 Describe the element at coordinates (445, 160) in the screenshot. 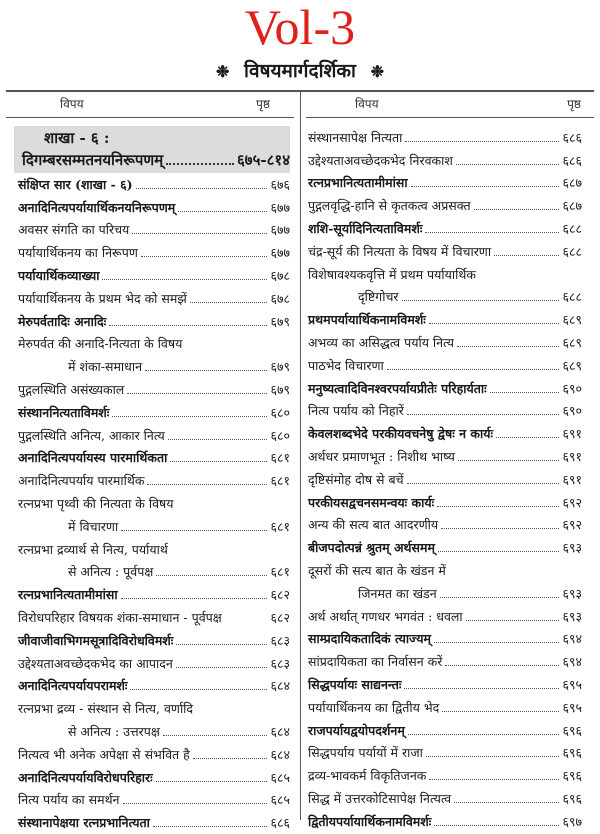

I see `toc-entry: उद्देश्यताअवच्छेदकभेद निरवकाश ६८६` at that location.